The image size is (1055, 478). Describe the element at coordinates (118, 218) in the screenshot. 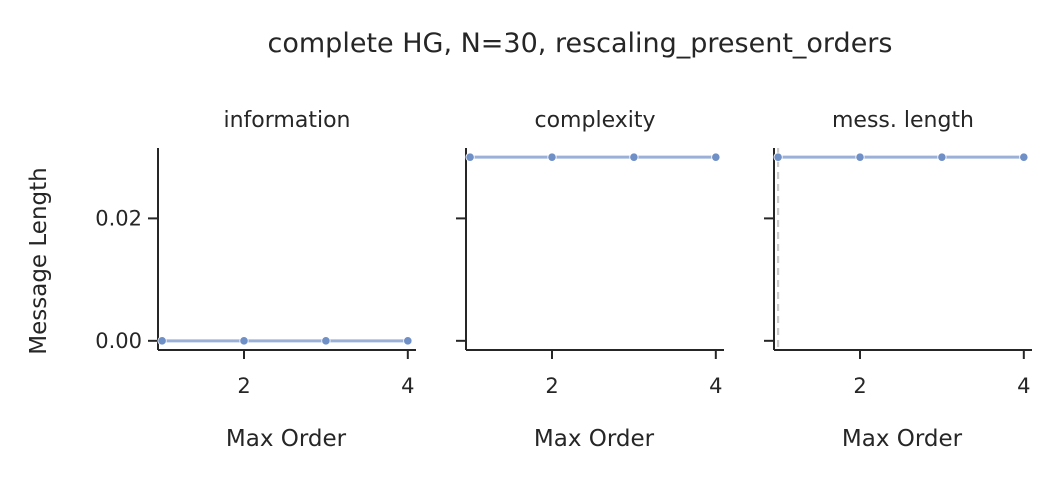

I see `y-tick-label: 0.02` at that location.